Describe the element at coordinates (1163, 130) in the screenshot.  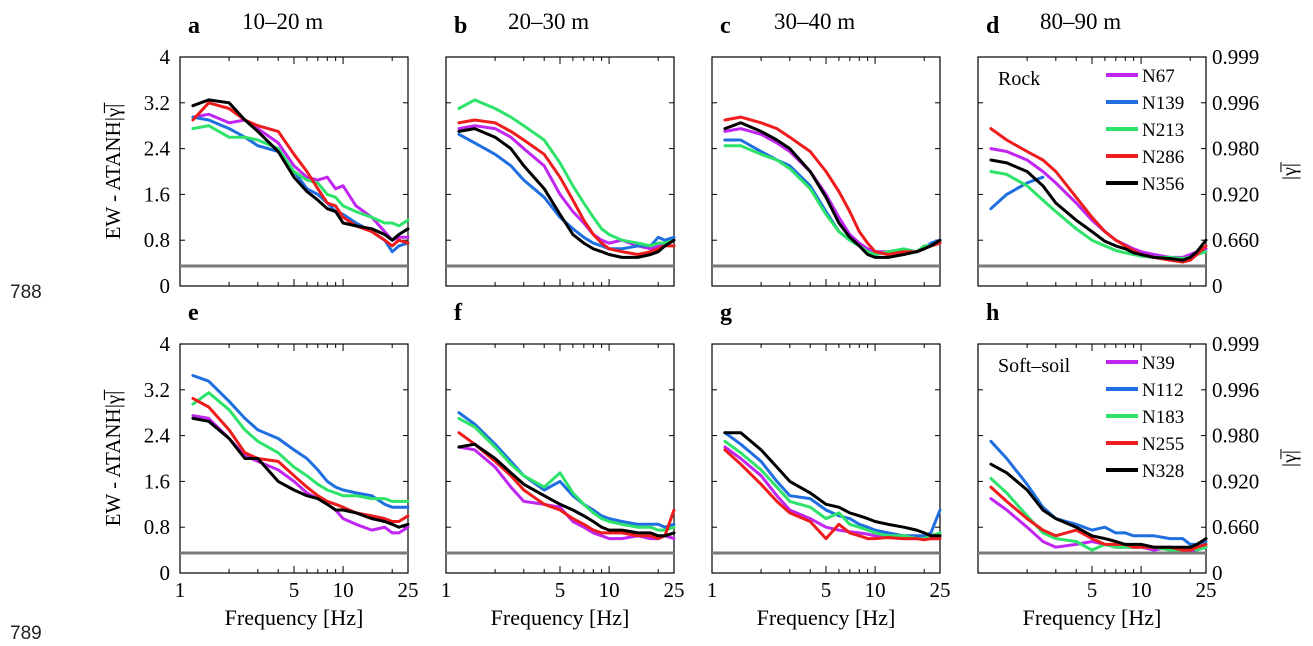
I see `legend-label: N213` at that location.